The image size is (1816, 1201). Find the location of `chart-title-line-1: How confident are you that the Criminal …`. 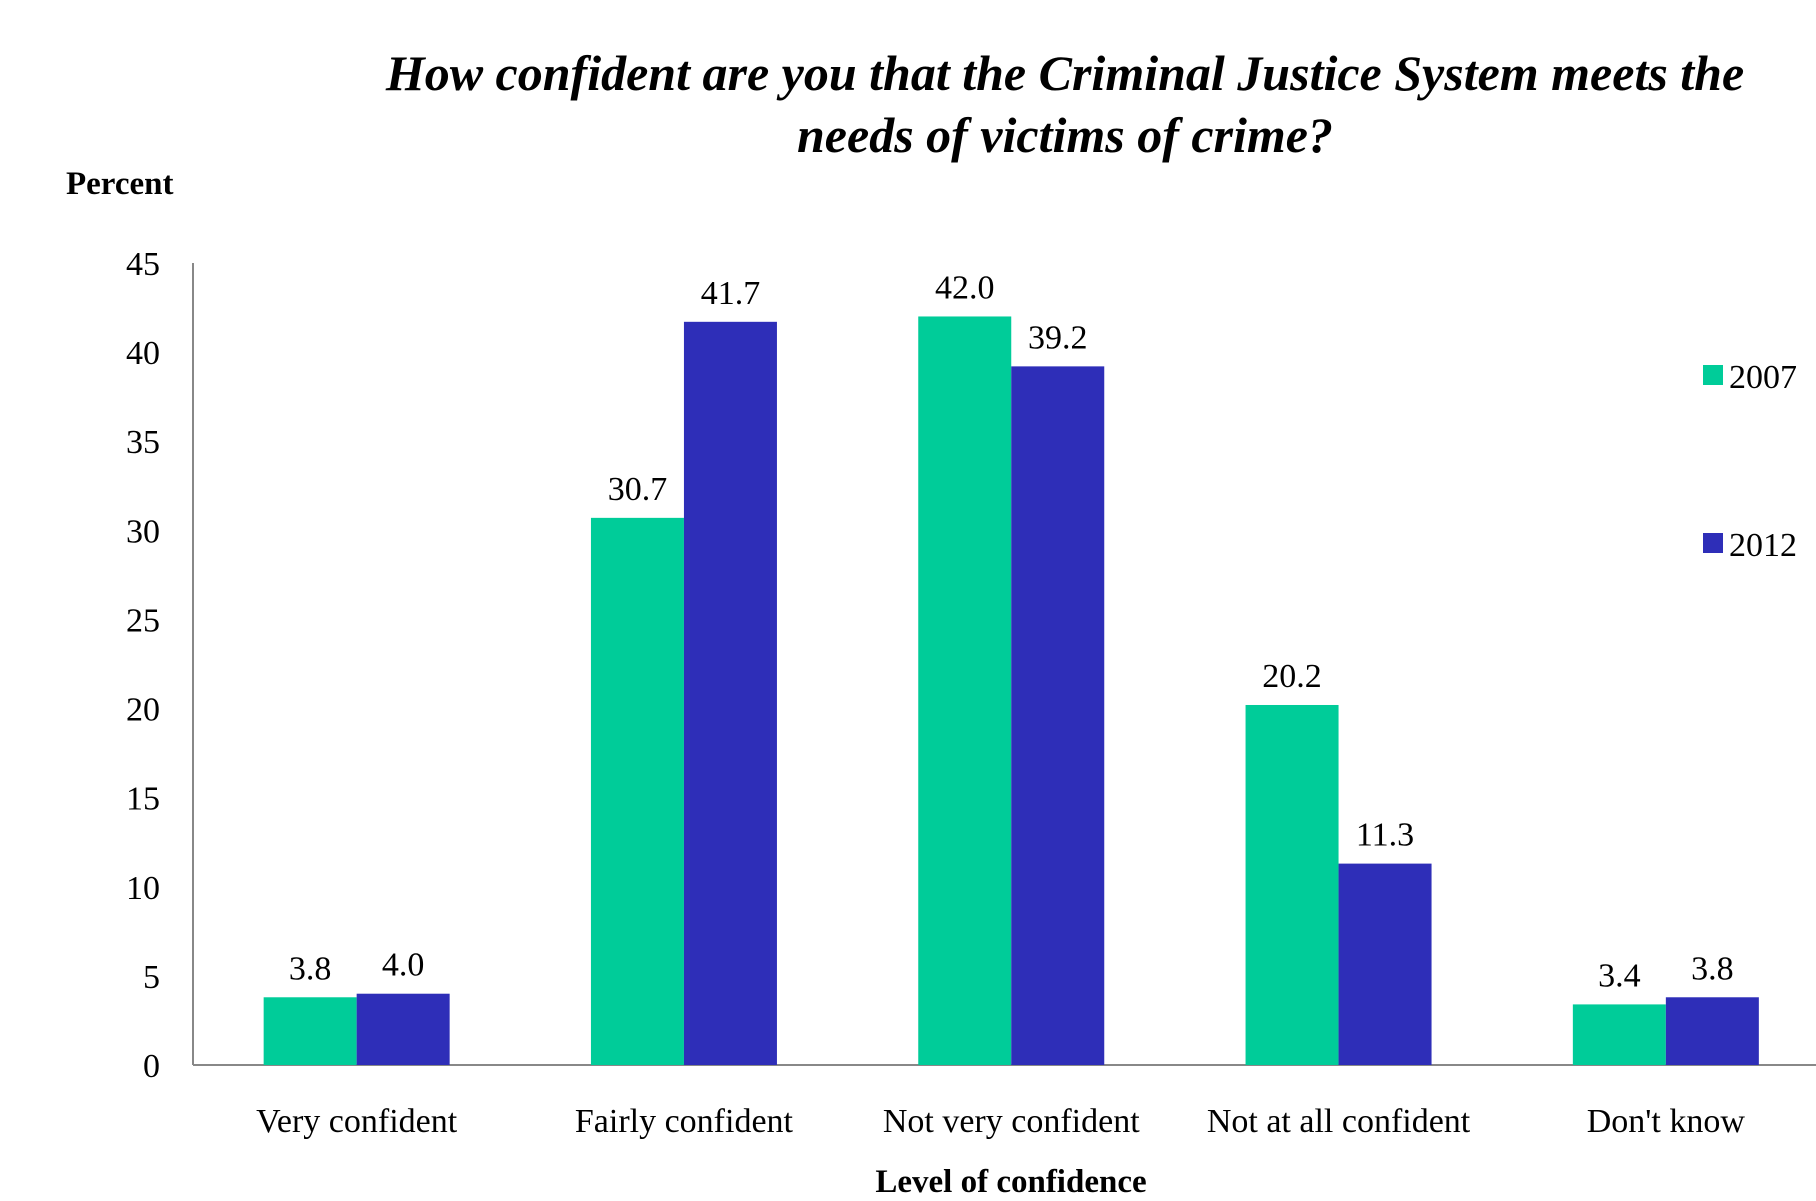

chart-title-line-1: How confident are you that the Criminal … is located at coordinates (1064, 73).